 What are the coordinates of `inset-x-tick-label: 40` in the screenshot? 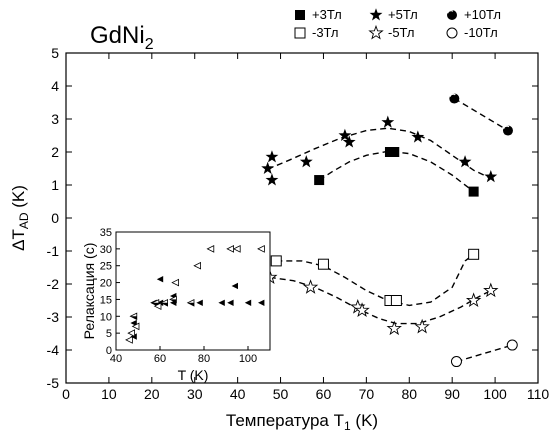 It's located at (116, 359).